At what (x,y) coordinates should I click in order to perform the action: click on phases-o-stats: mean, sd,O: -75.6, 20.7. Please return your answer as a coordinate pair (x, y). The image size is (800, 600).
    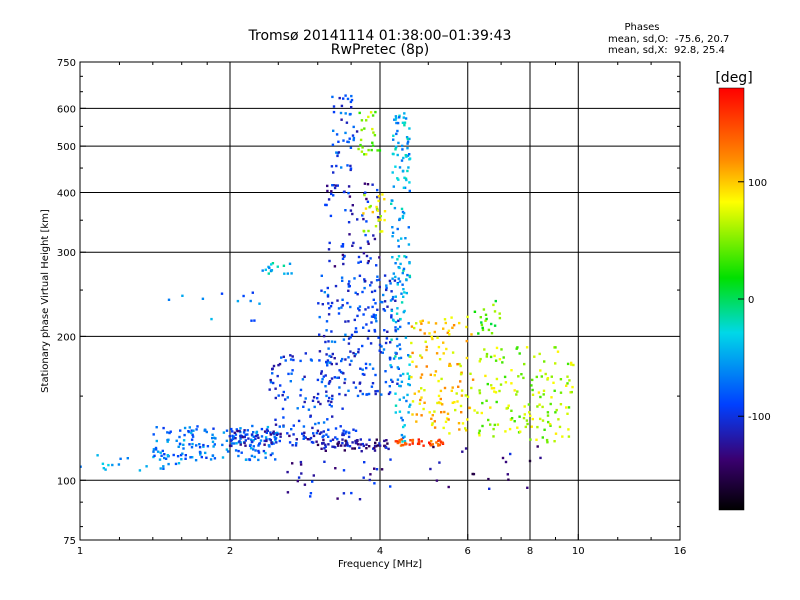
    Looking at the image, I should click on (668, 39).